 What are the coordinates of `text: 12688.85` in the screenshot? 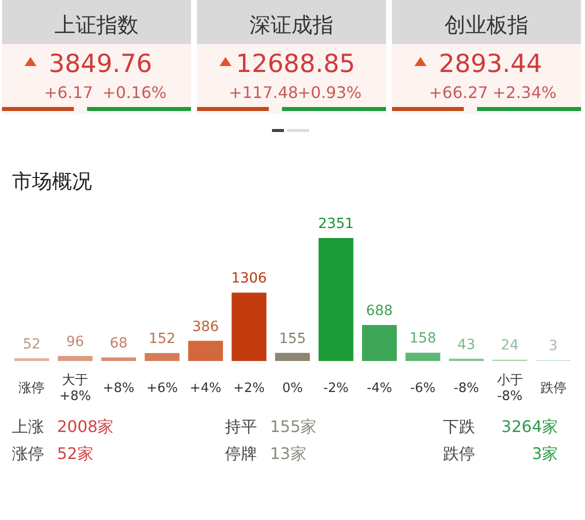 It's located at (296, 63).